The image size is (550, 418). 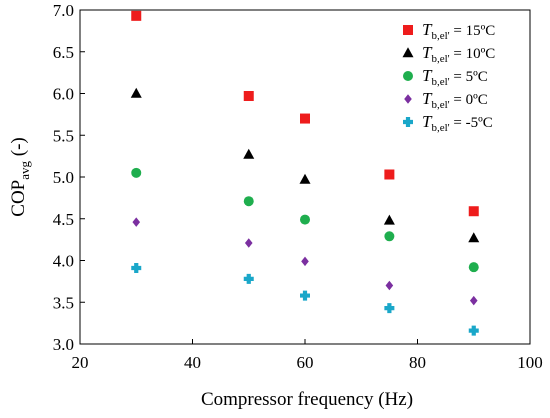 I want to click on x-tick-label: 40, so click(x=192, y=362).